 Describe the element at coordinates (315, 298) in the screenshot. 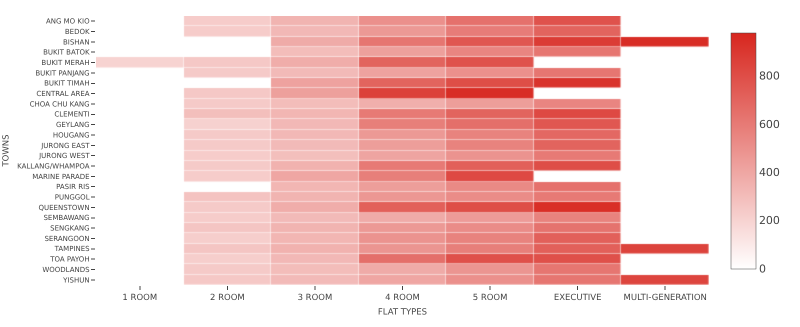

I see `x-tick-label: 3 ROOM` at that location.